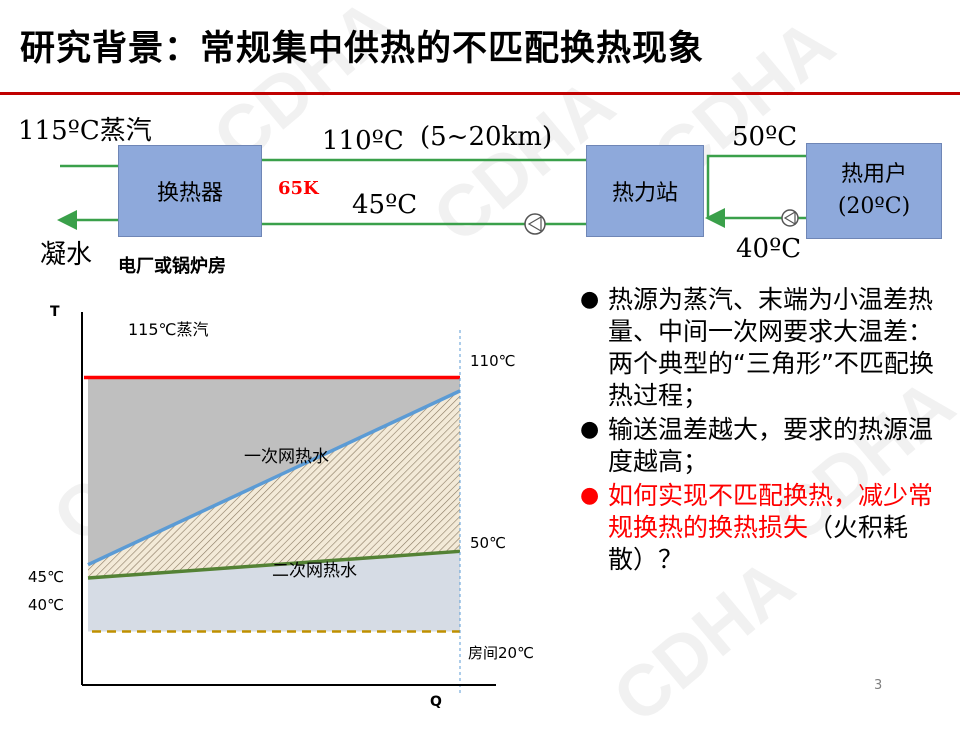 The image size is (960, 739). Describe the element at coordinates (769, 249) in the screenshot. I see `secondary-return-temp: 40ºC` at that location.